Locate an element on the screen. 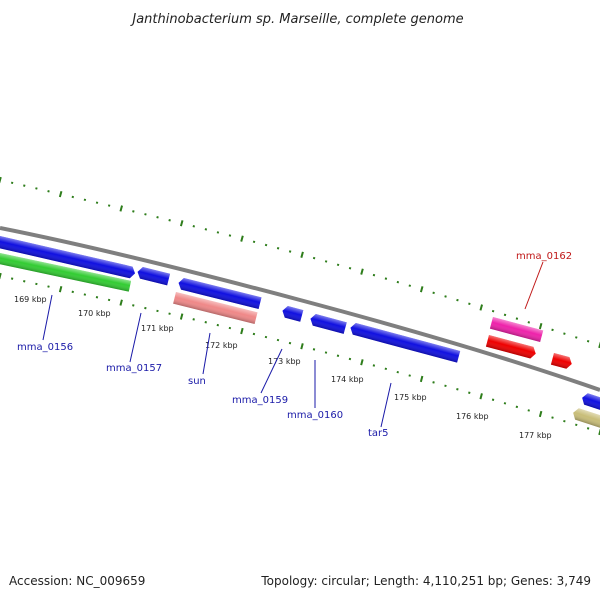 The image size is (600, 600). gene-label-mma-0162: mma_0162 is located at coordinates (544, 256).